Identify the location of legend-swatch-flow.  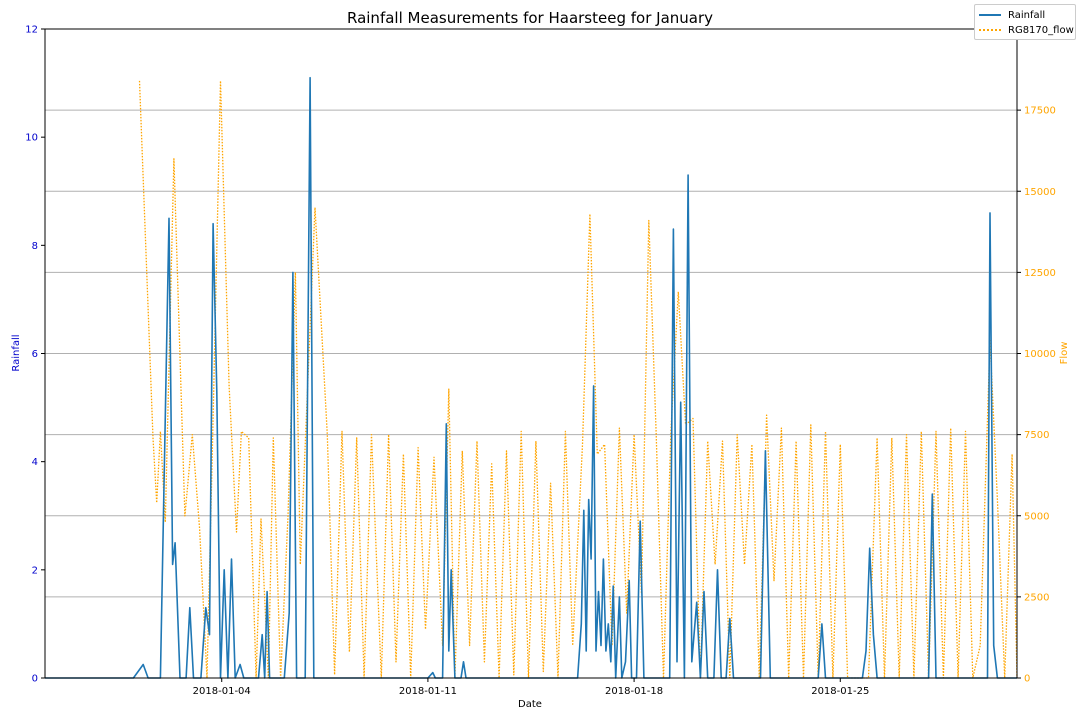
(990, 30).